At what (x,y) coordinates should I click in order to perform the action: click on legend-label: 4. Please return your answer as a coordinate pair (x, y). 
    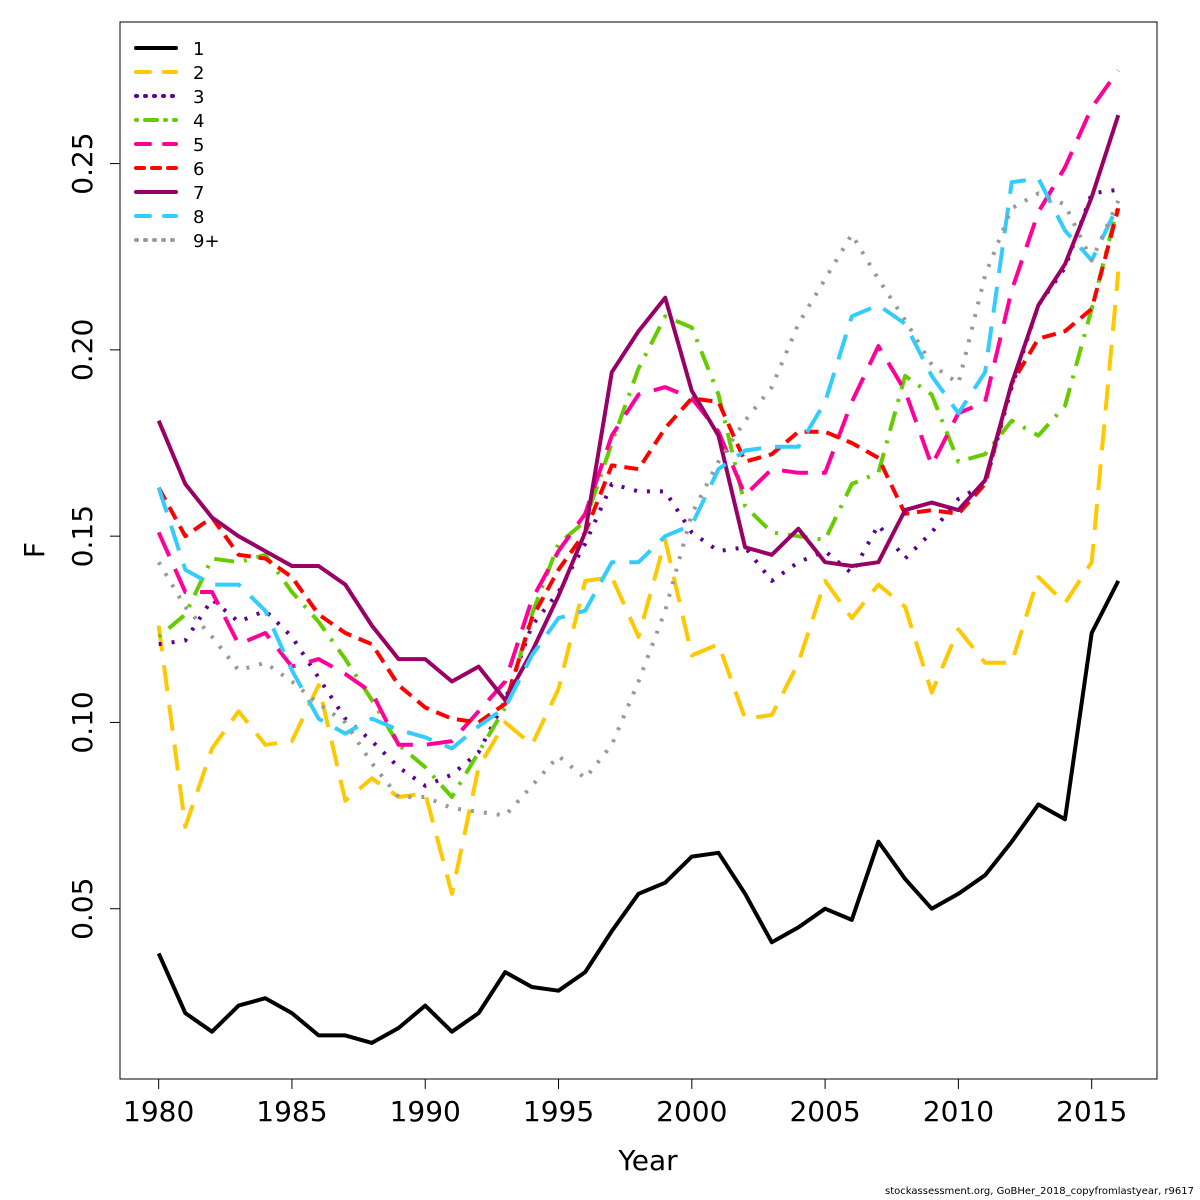
    Looking at the image, I should click on (198, 121).